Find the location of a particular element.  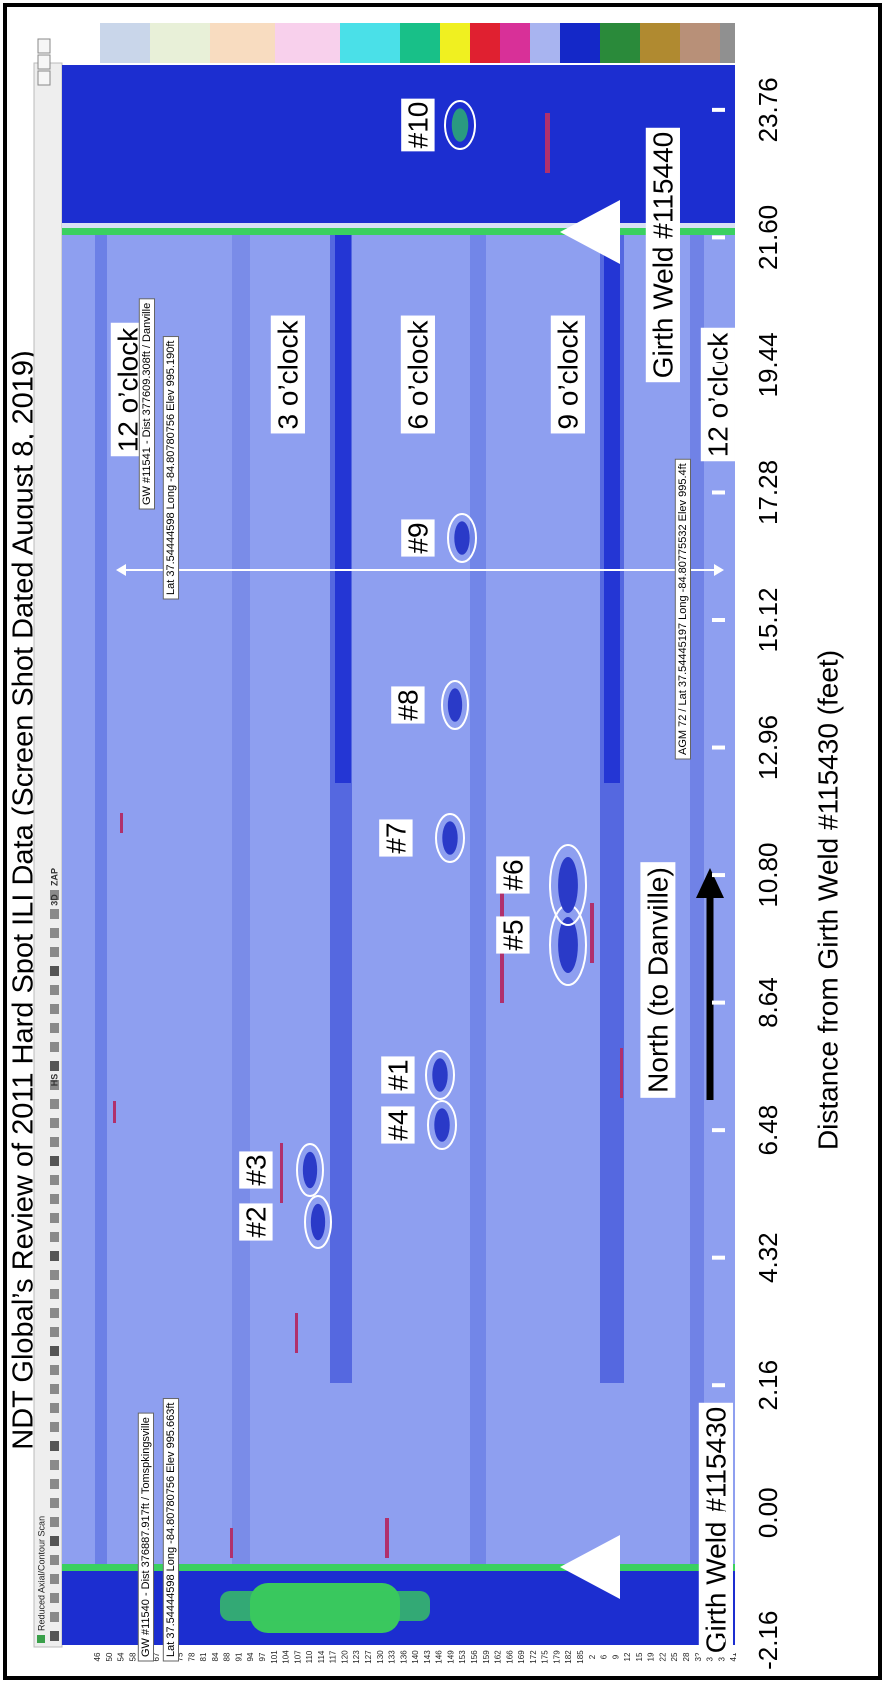

ruler-label: 156 is located at coordinates (474, 1657).